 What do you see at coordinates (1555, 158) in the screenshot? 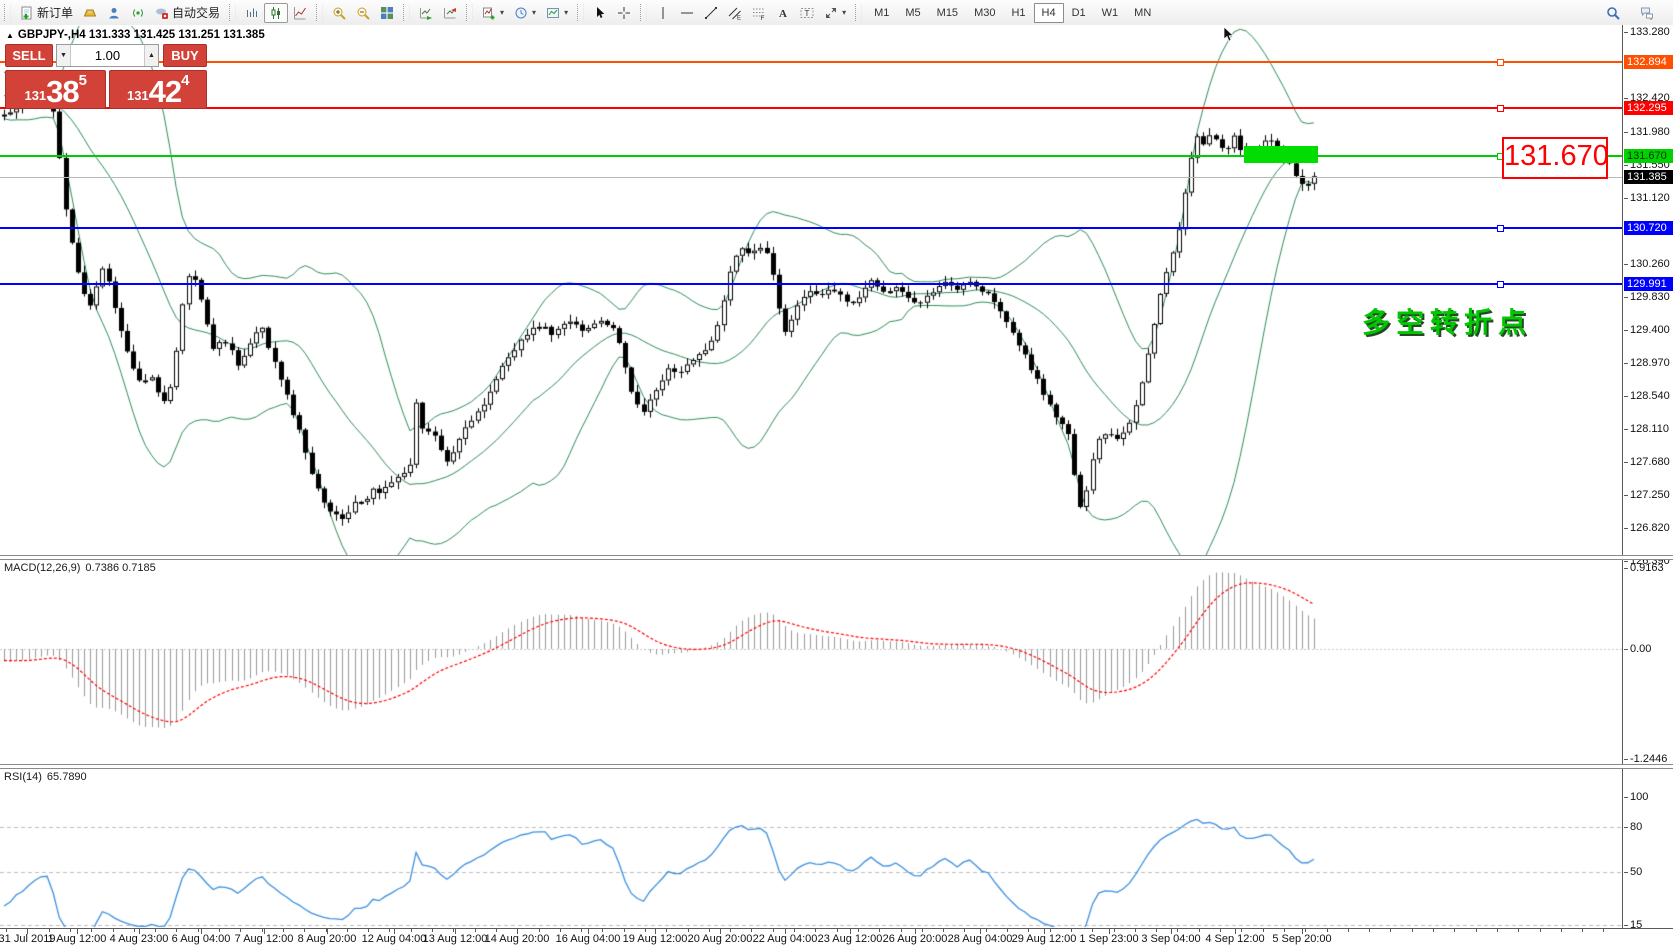
I see `price-target-label: 131.670` at bounding box center [1555, 158].